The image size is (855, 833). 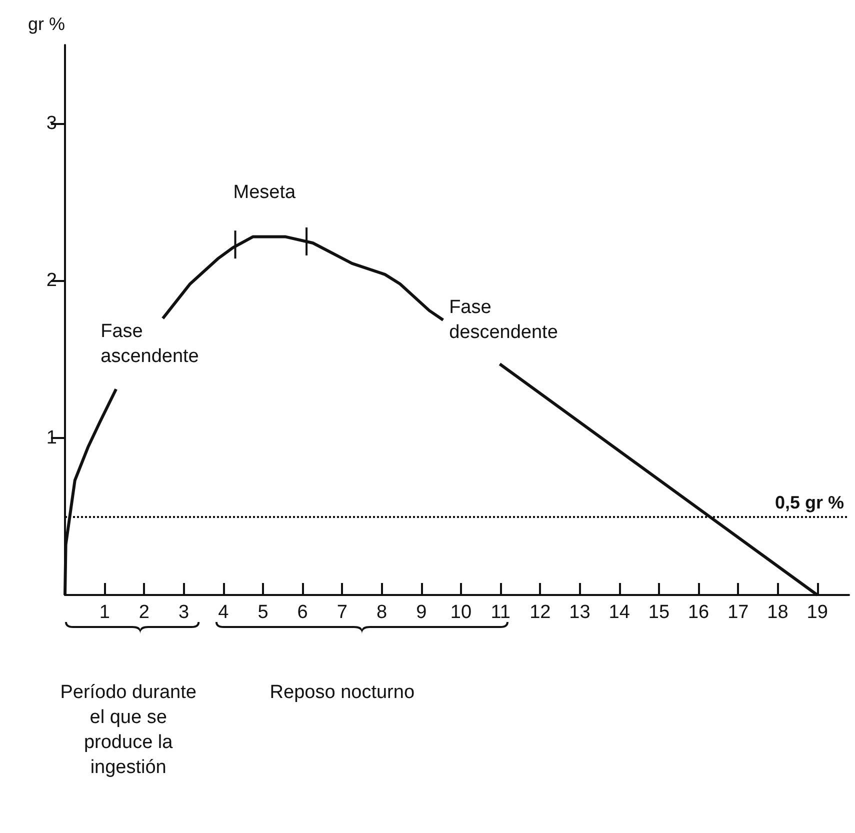 I want to click on text: Reposo nocturno, so click(x=342, y=692).